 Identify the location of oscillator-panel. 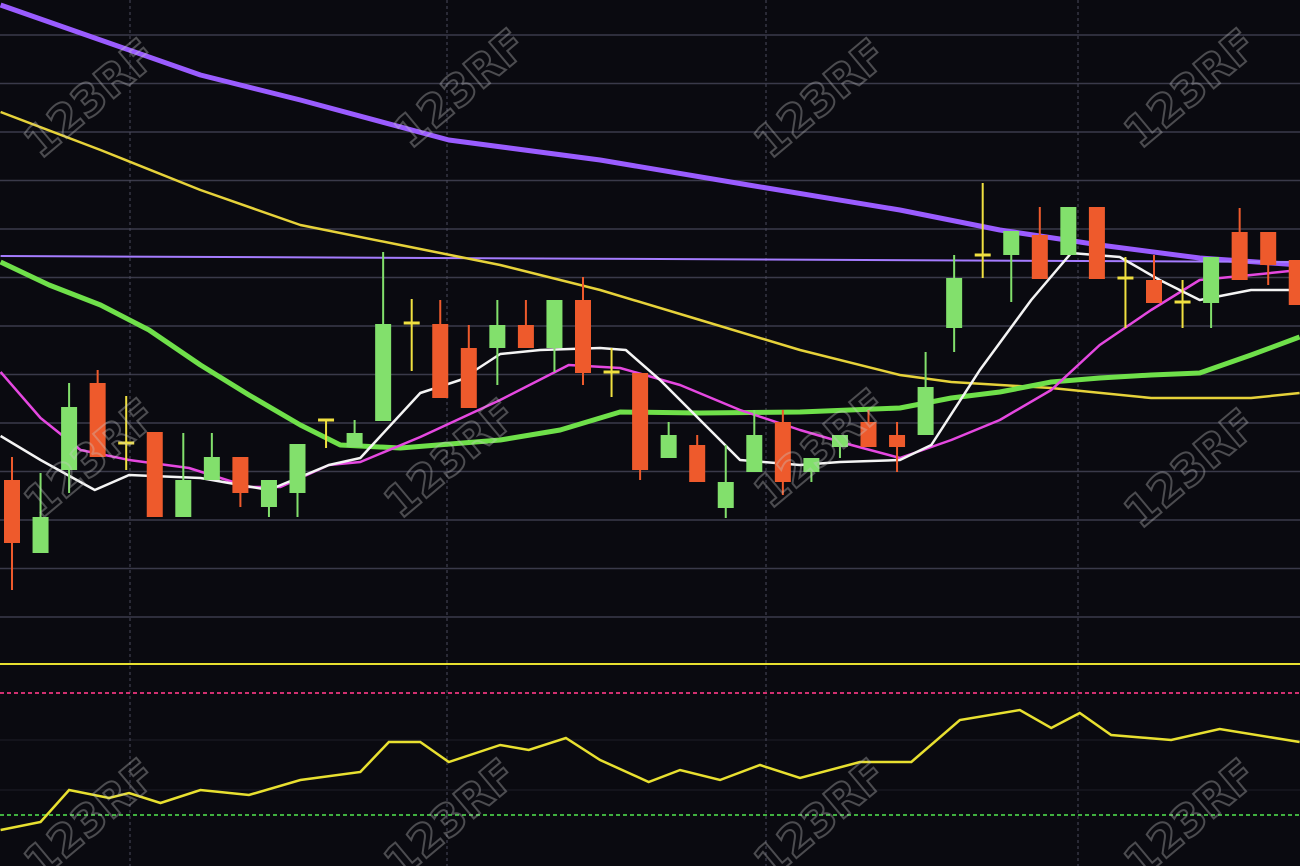
(650, 770).